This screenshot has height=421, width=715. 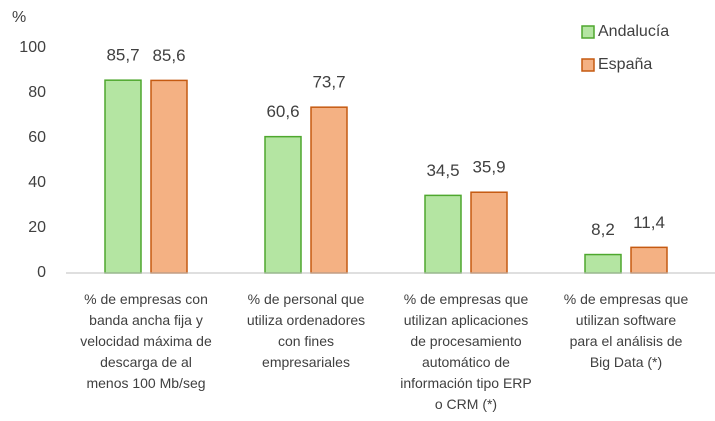 What do you see at coordinates (442, 170) in the screenshot?
I see `value-label: 34,5` at bounding box center [442, 170].